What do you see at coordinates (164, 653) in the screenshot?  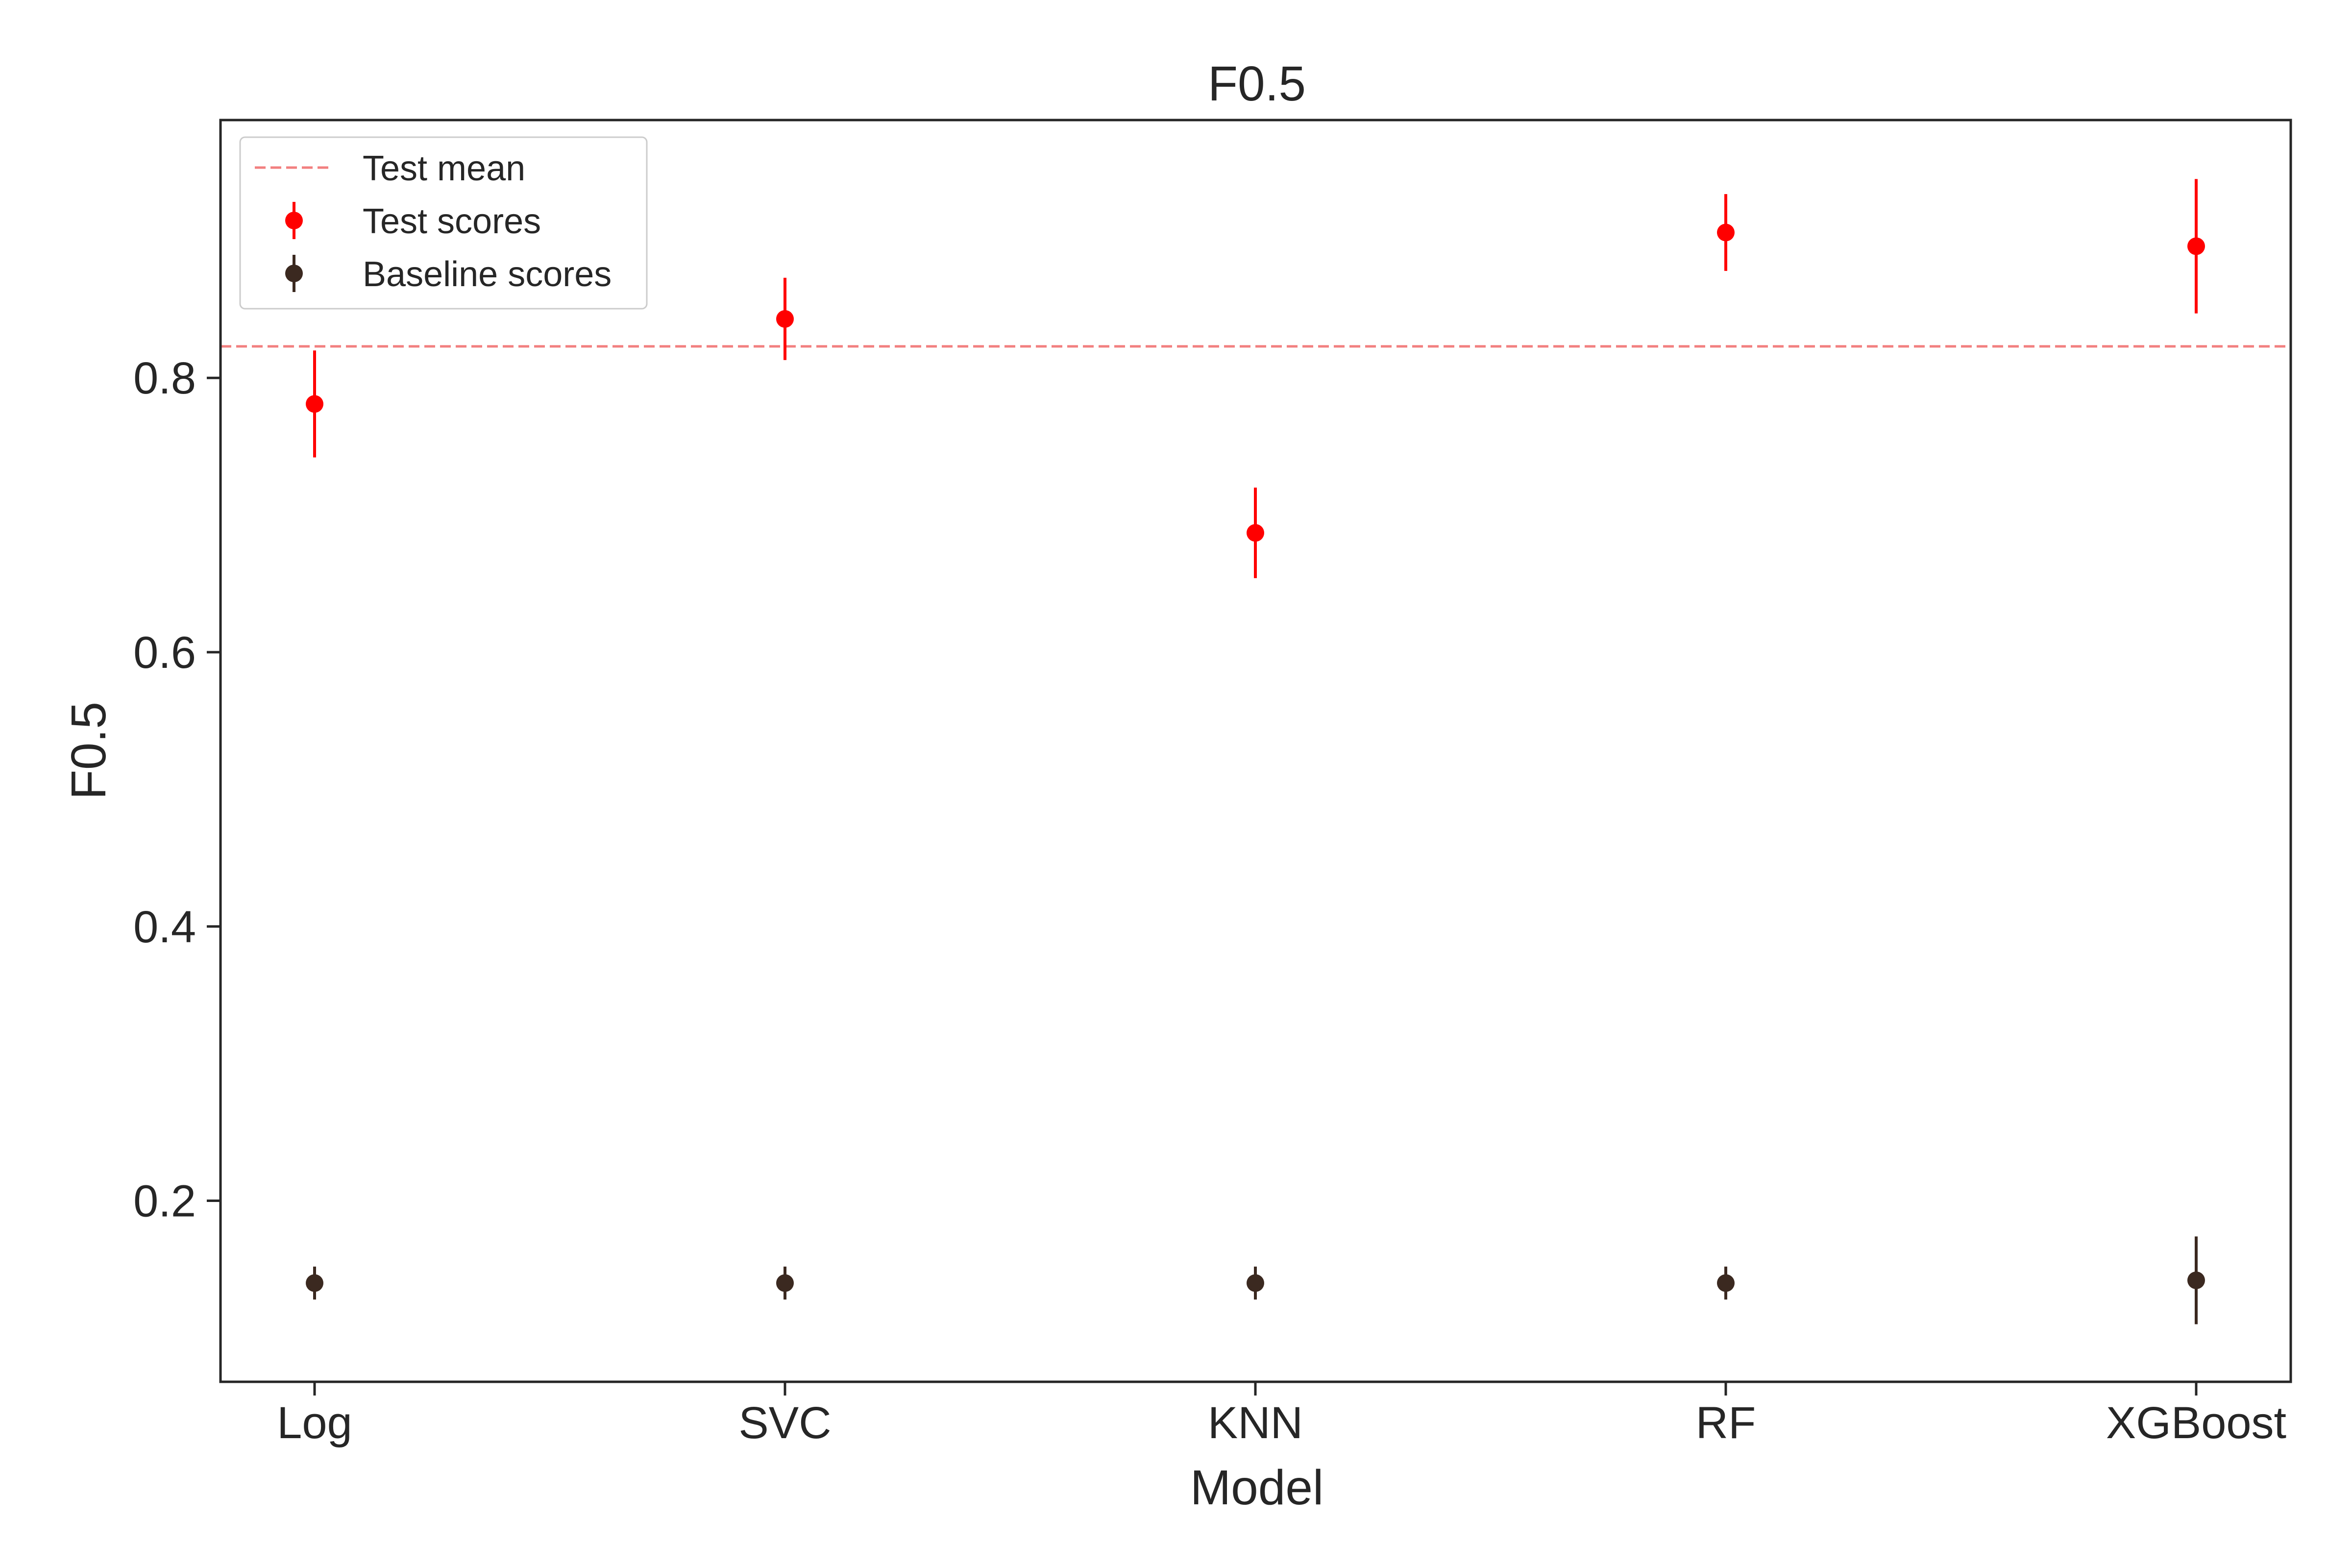 I see `y-tick-label: 0.6` at bounding box center [164, 653].